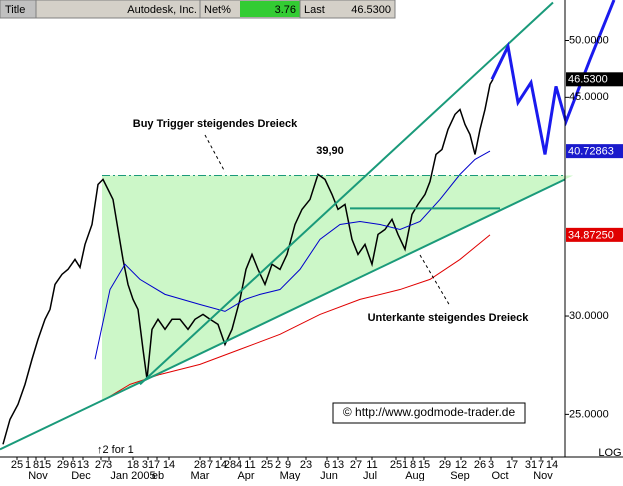  What do you see at coordinates (278, 465) in the screenshot?
I see `x-tick-label: 2` at bounding box center [278, 465].